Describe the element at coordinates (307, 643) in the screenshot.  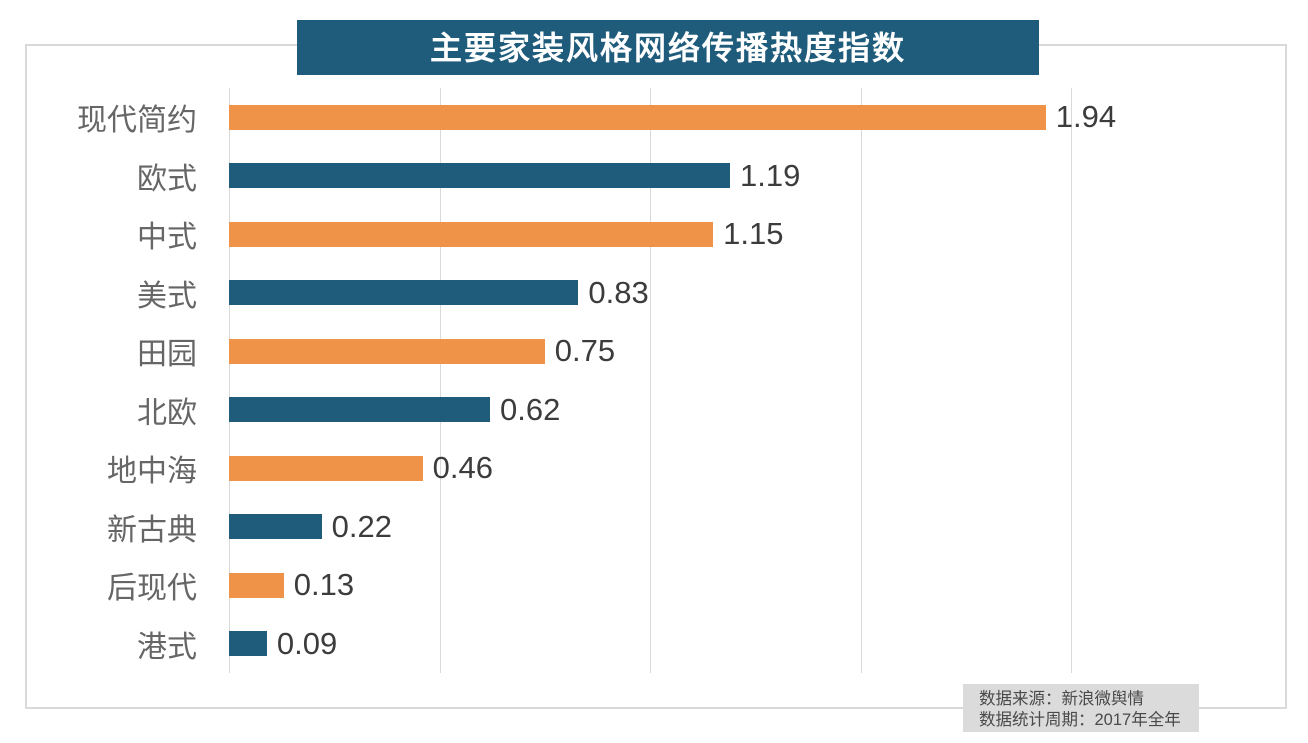
I see `value-label: 0.09` at that location.